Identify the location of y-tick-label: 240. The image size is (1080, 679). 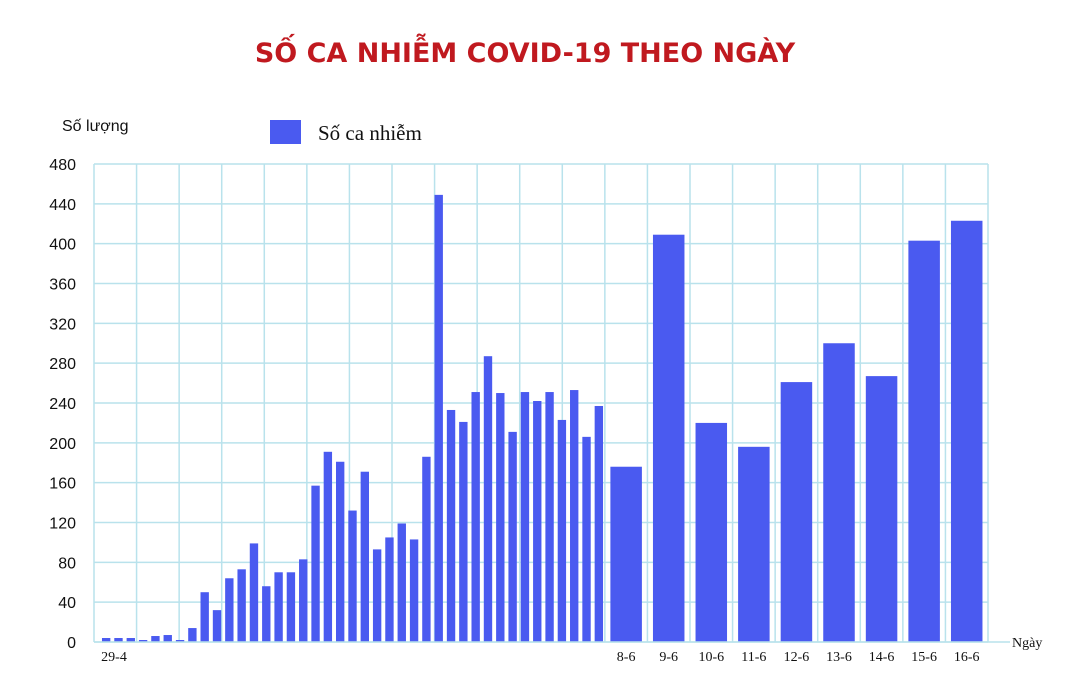
(62, 404).